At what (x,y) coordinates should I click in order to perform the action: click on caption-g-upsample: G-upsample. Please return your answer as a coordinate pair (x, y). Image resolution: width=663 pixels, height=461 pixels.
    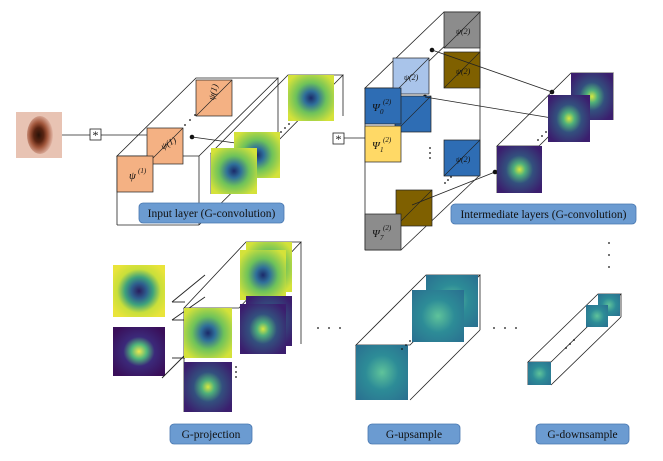
    Looking at the image, I should click on (414, 434).